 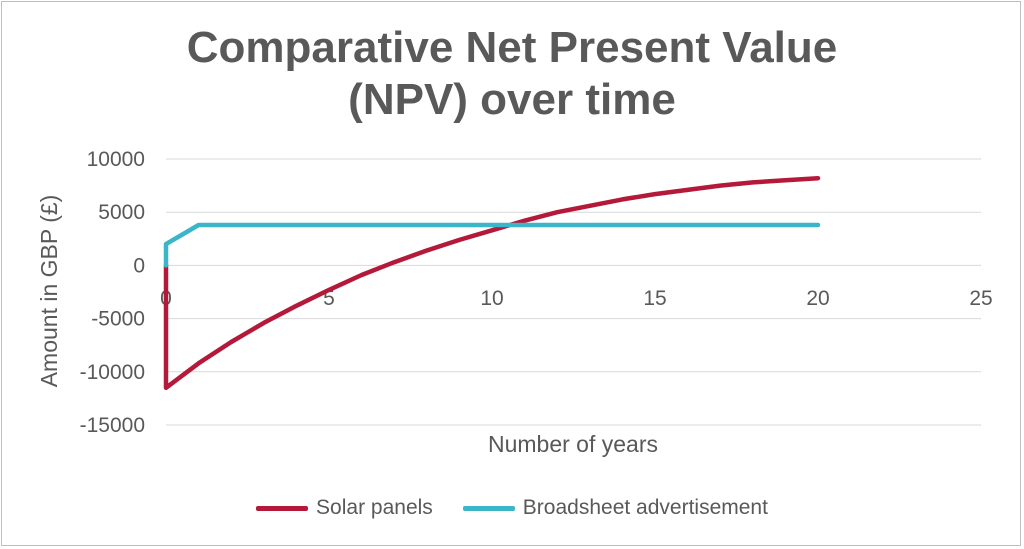 I want to click on legend-item-solar: Solar panels, so click(x=344, y=508).